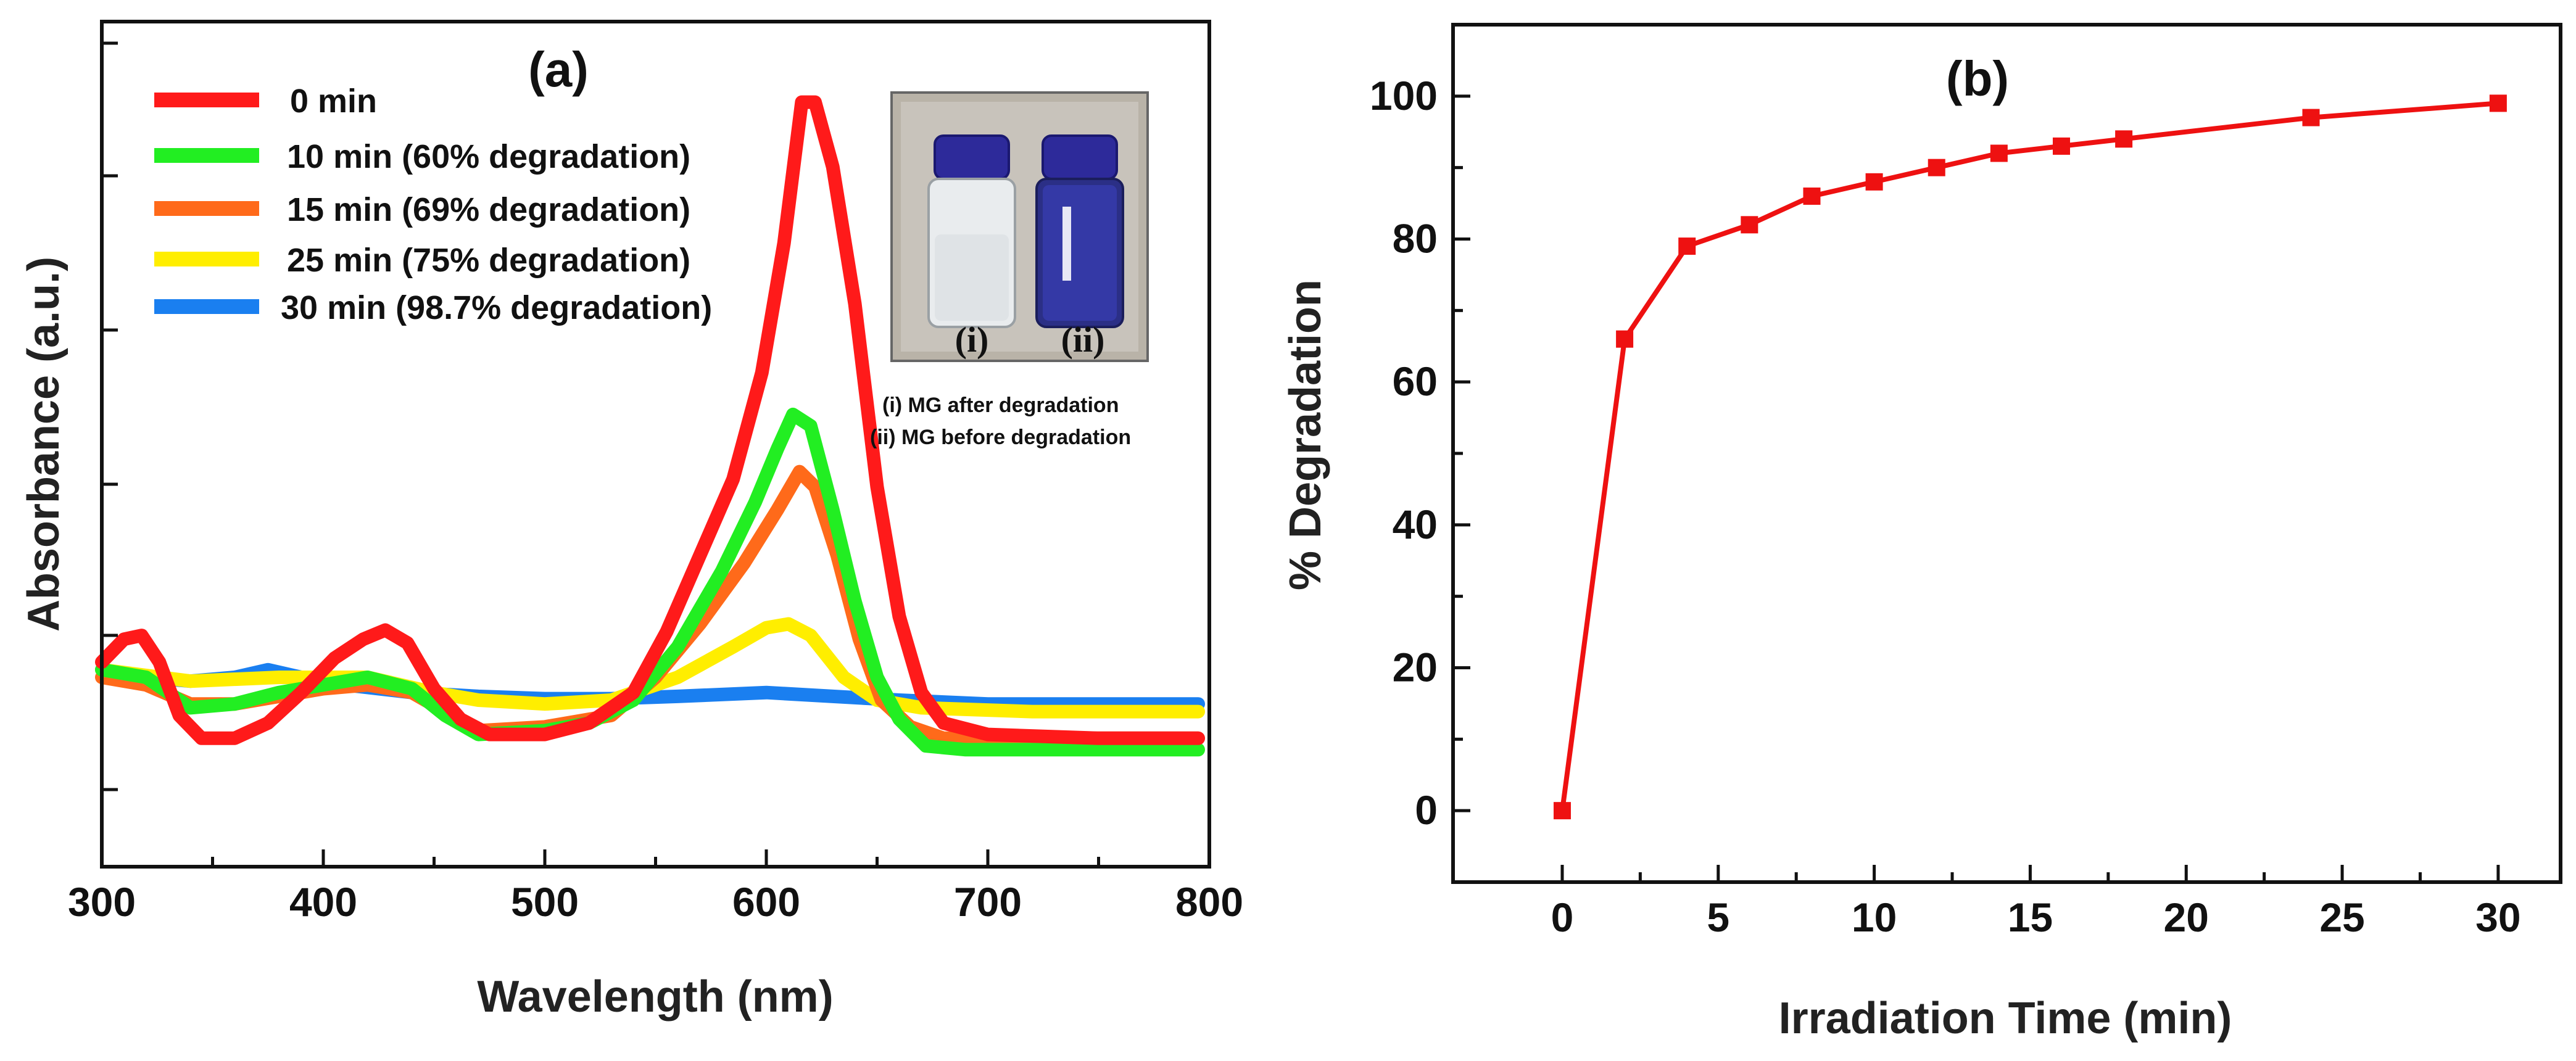 This screenshot has width=2576, height=1061. I want to click on panel-b-y-tick-label: 80, so click(1415, 239).